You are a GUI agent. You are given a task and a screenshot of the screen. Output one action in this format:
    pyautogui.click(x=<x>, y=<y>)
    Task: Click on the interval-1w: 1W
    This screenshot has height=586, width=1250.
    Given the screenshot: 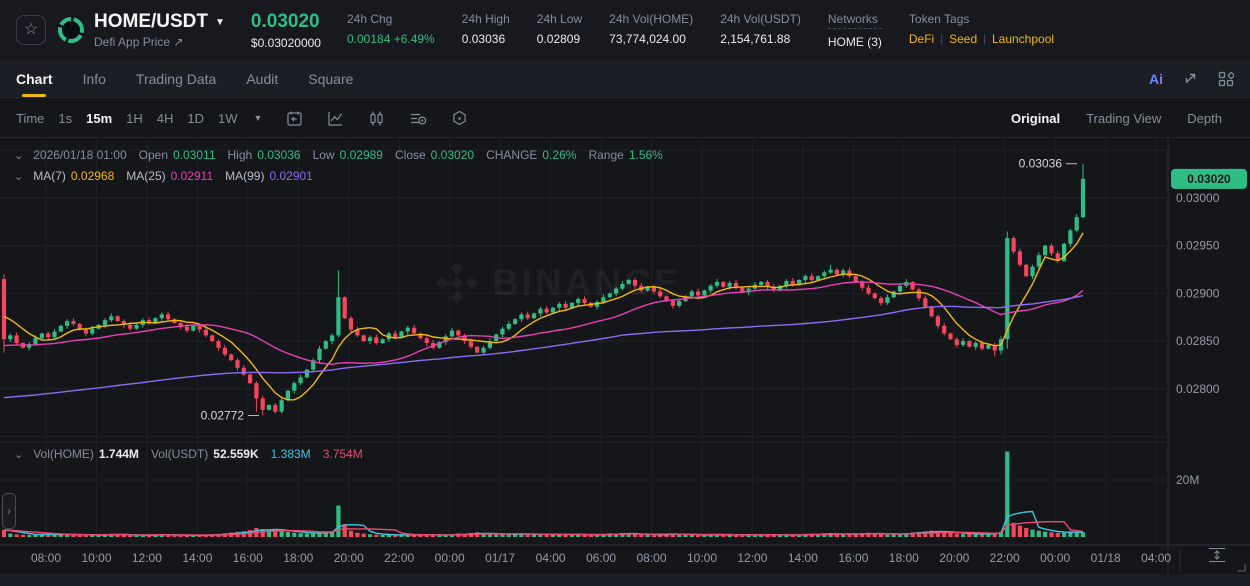 What is the action you would take?
    pyautogui.click(x=228, y=118)
    